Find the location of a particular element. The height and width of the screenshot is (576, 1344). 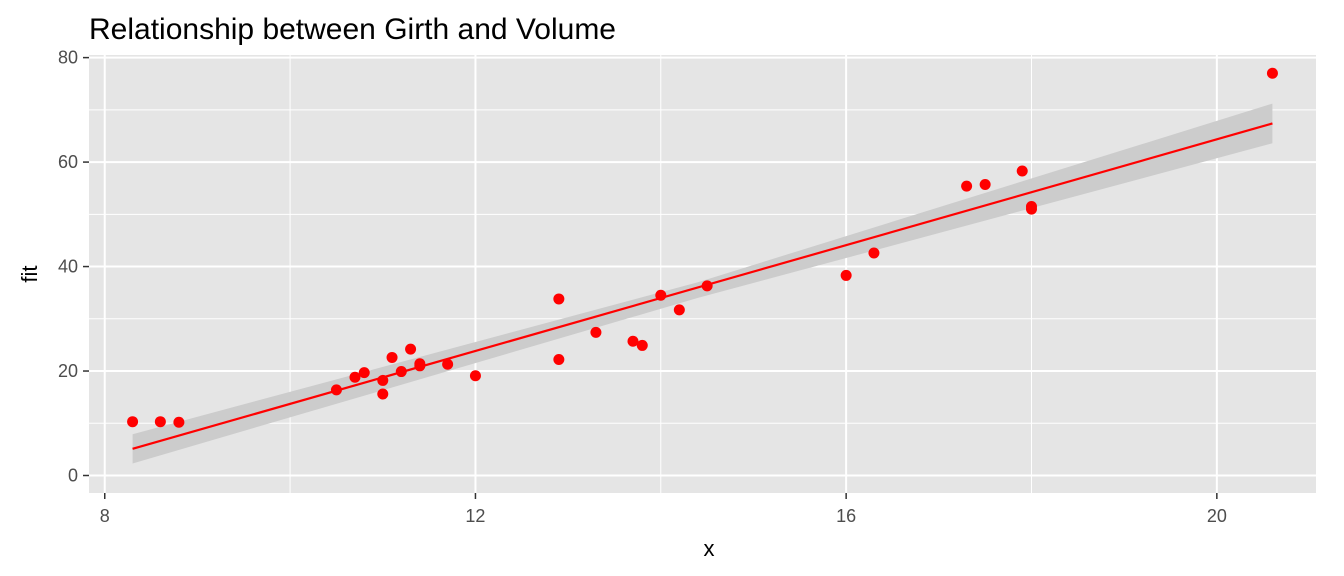

x-tick-label: 8 is located at coordinates (105, 516).